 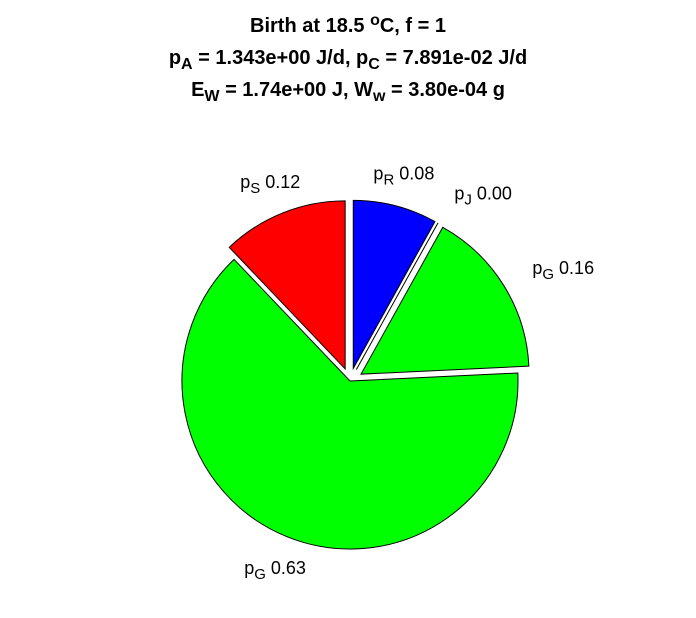 What do you see at coordinates (310, 26) in the screenshot?
I see `title-text: Birth at 18.5` at bounding box center [310, 26].